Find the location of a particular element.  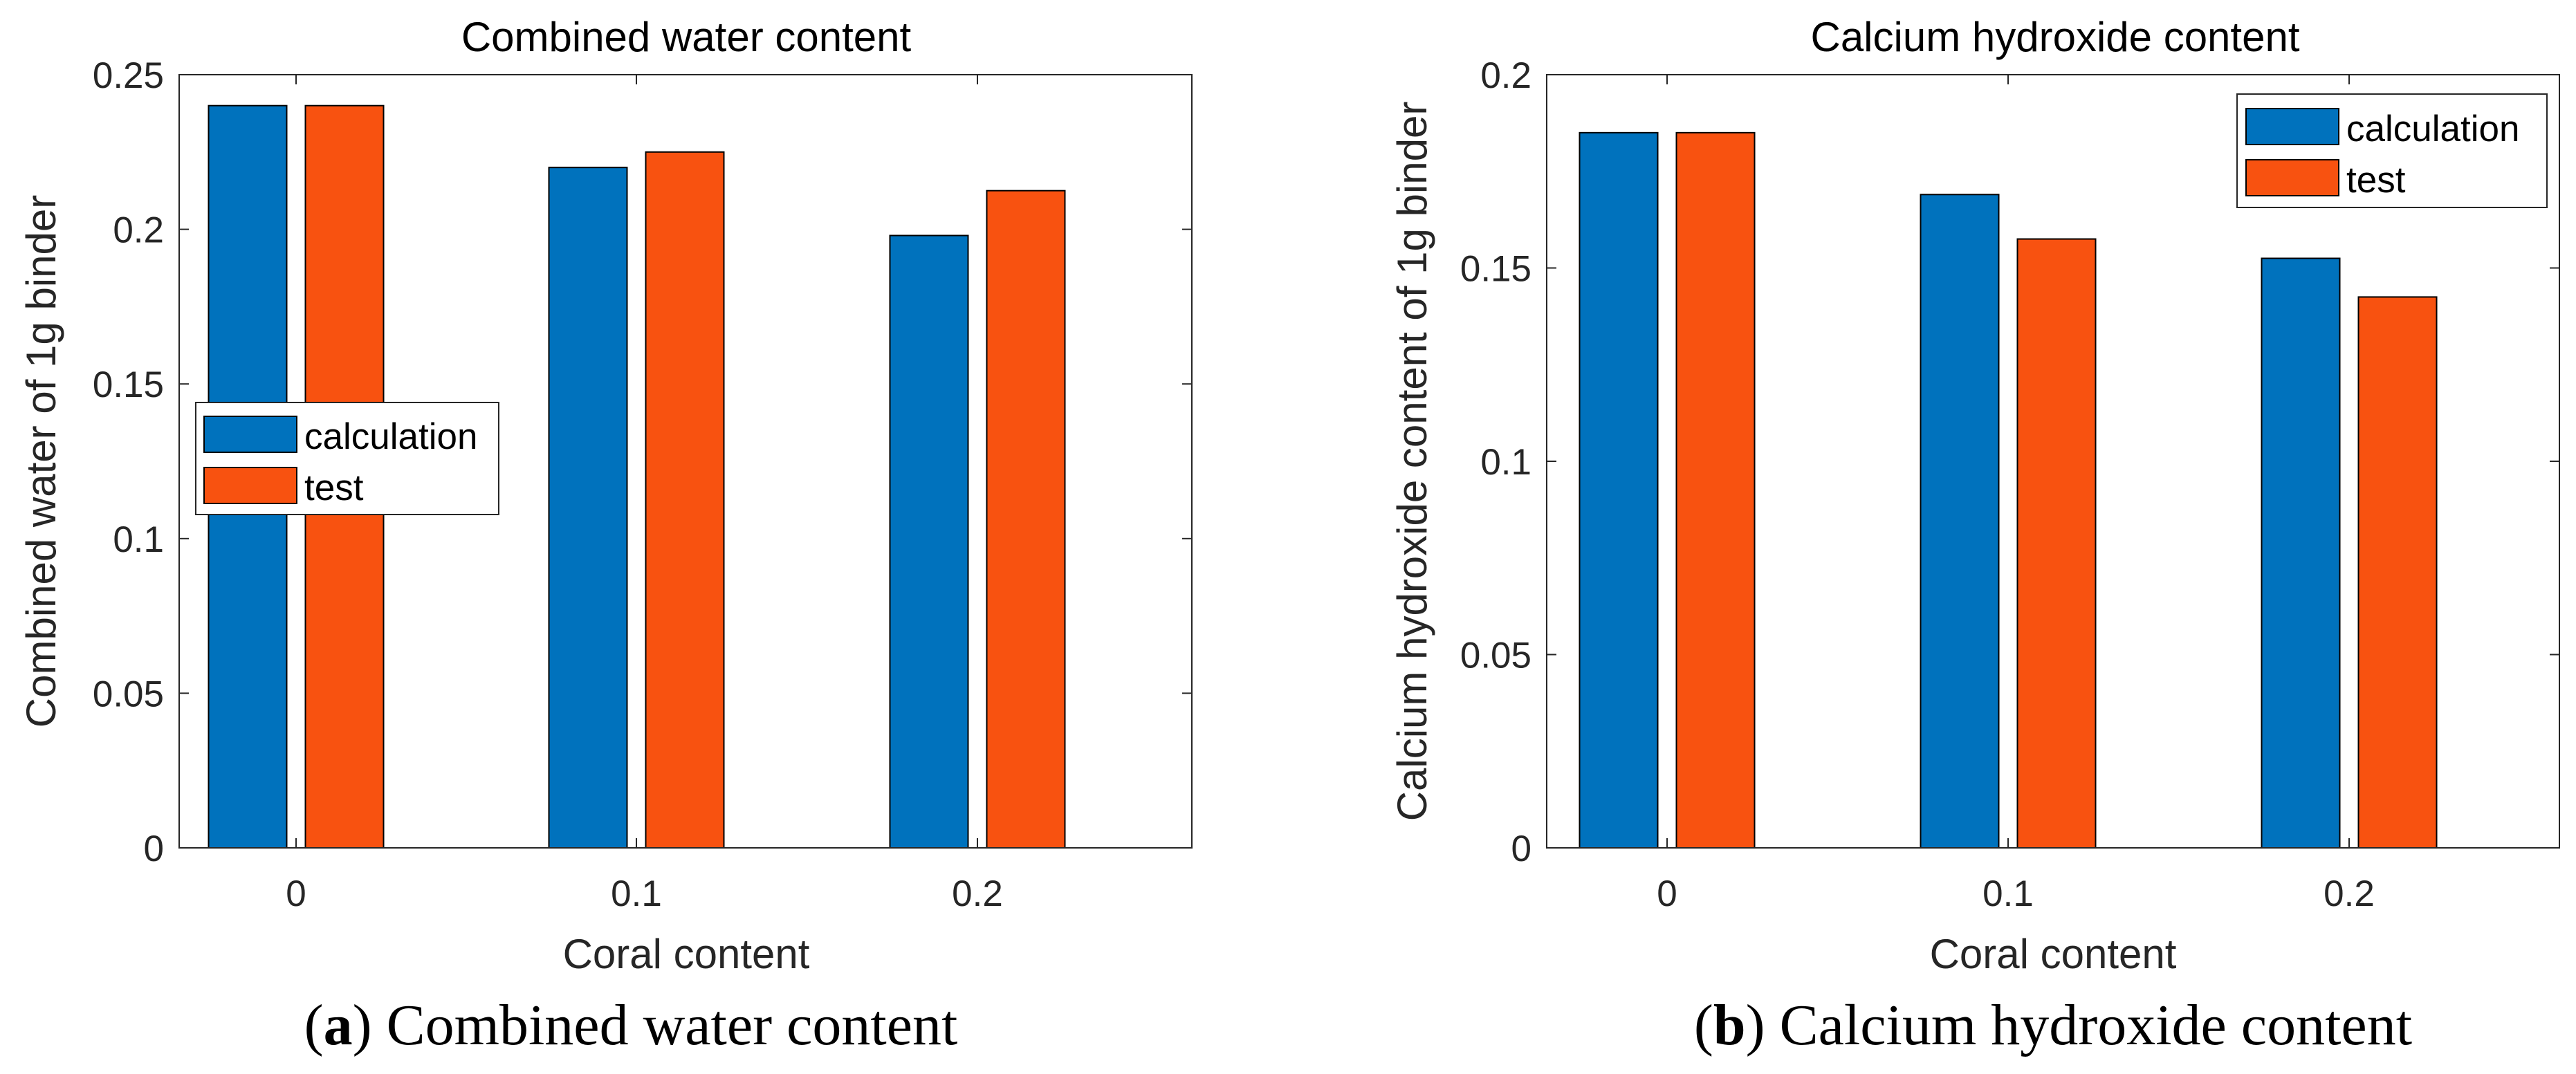

chart-a-legend: calculation test is located at coordinates (347, 458).